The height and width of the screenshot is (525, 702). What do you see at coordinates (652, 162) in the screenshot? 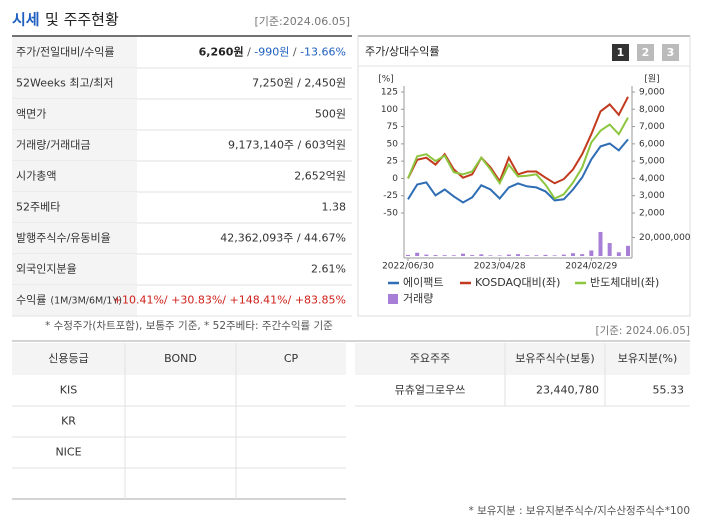
I see `y2-tick-label: 5,000` at bounding box center [652, 162].